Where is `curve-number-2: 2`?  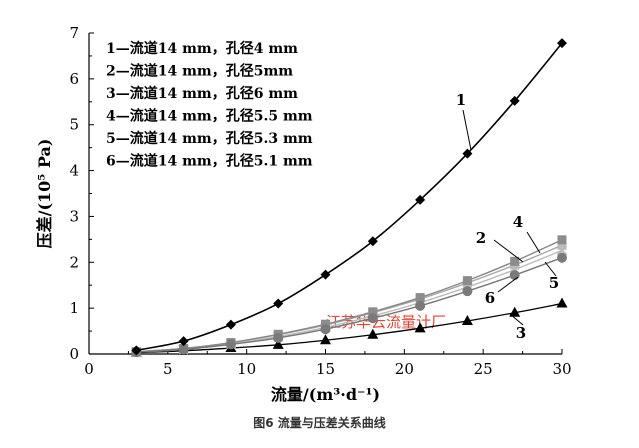 curve-number-2: 2 is located at coordinates (481, 238).